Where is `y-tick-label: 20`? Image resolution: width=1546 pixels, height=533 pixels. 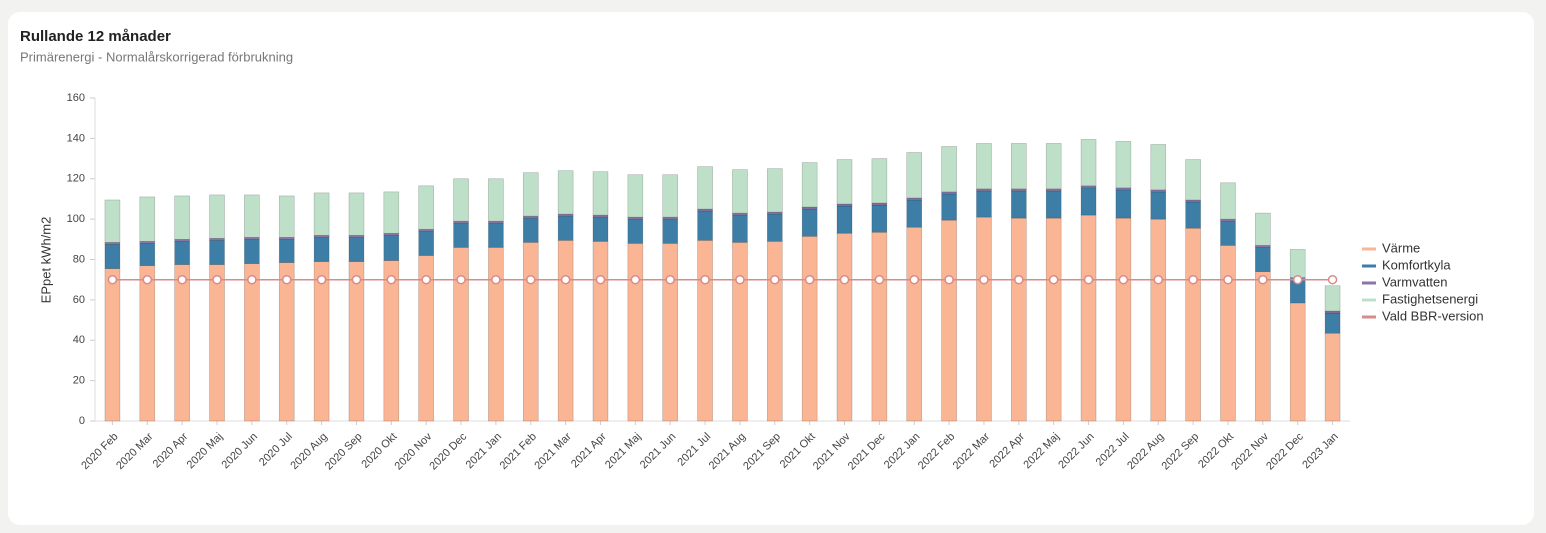 y-tick-label: 20 is located at coordinates (79, 381).